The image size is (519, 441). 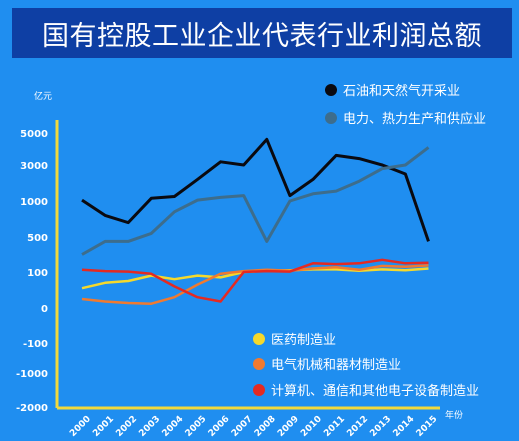 I want to click on legend-label: 电力、热力生产和供应业, so click(x=414, y=119).